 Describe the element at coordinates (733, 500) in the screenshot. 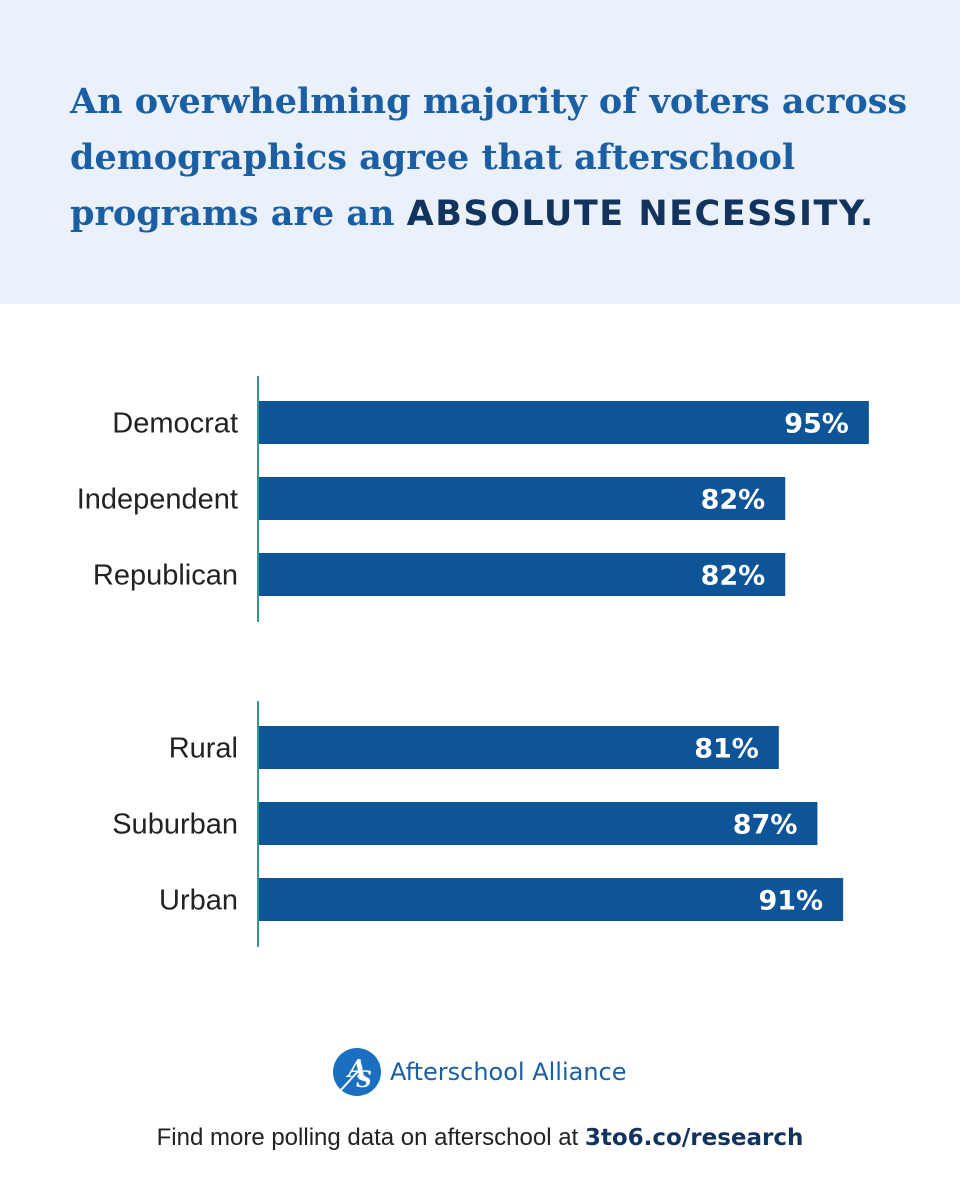

I see `value-label-independent: 82%` at that location.